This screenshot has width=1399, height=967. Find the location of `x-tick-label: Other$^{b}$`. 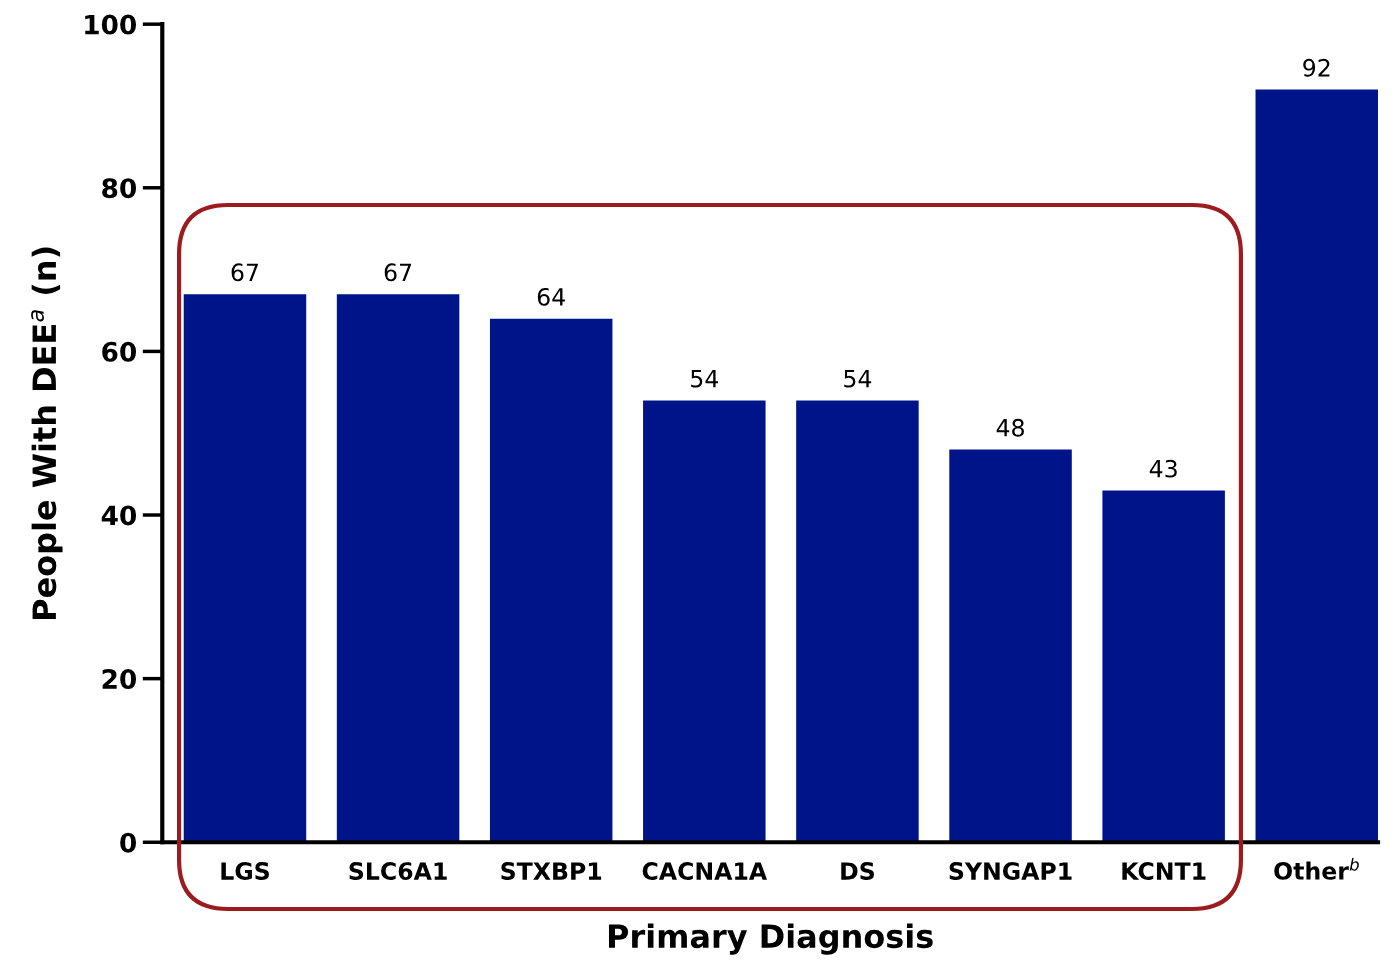

x-tick-label: Other$^{b}$ is located at coordinates (1316, 868).